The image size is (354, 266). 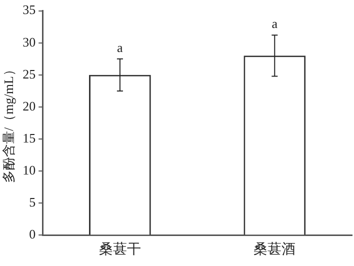 What do you see at coordinates (29, 10) in the screenshot?
I see `y-tick-label: 35` at bounding box center [29, 10].